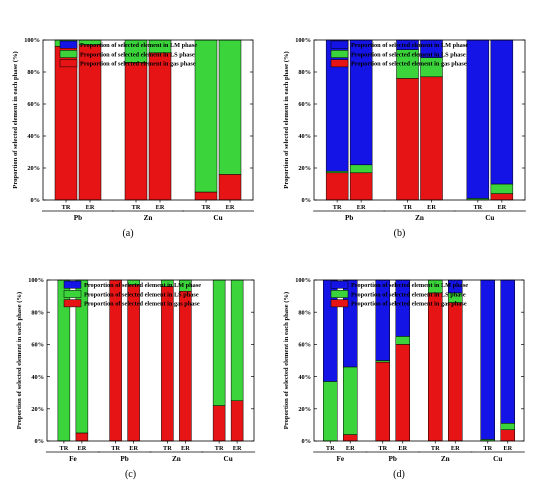  I want to click on bar-Zn-ER-gas, so click(431, 138).